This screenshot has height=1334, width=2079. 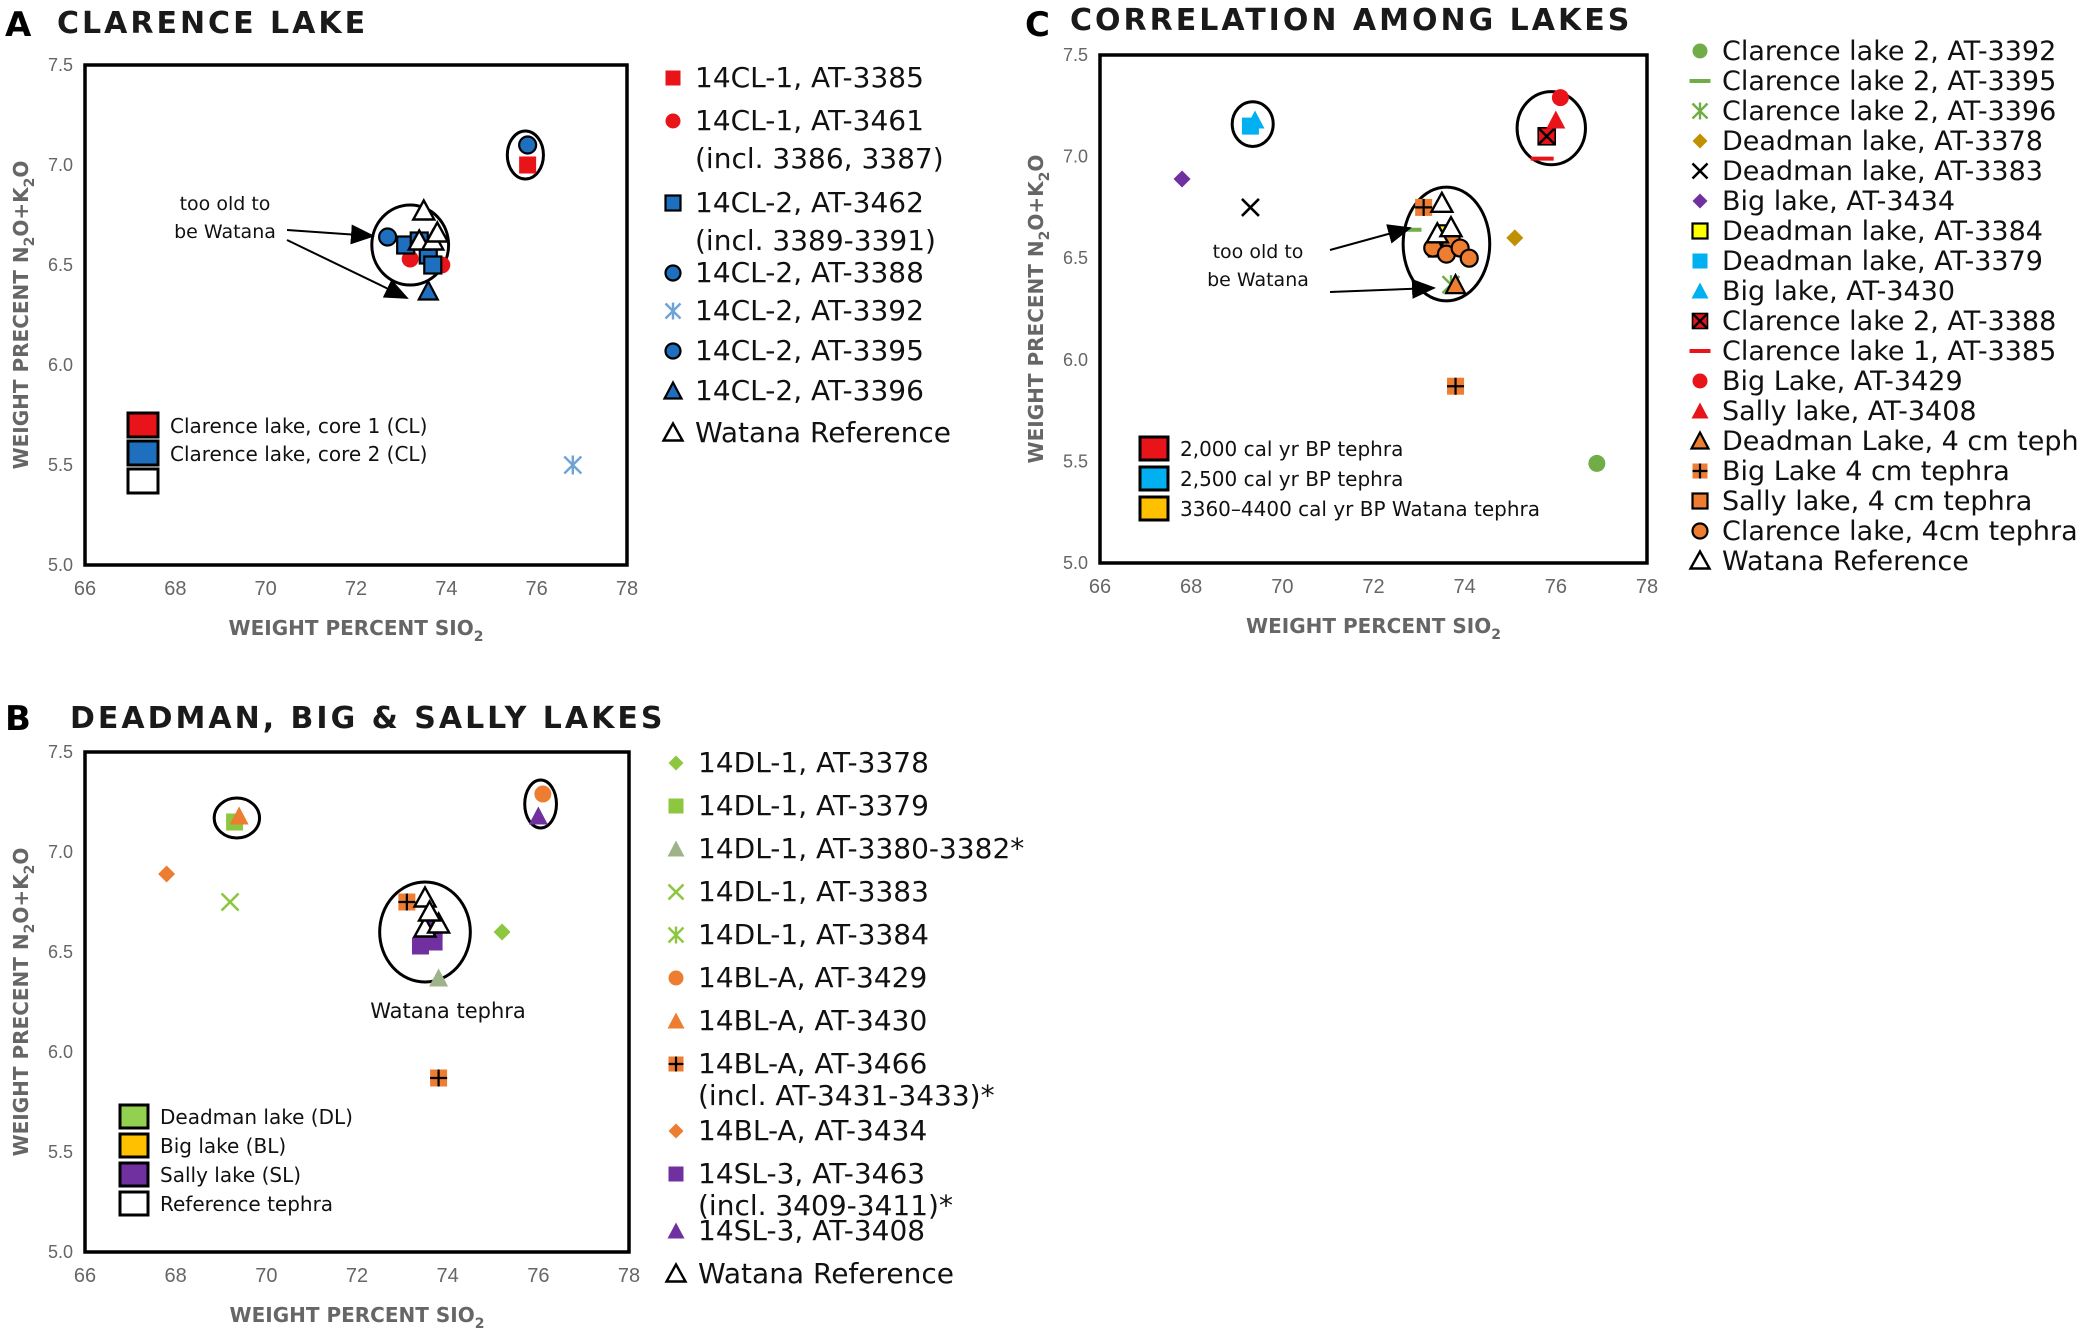 I want to click on legend-label: Big Lake, AT-3429, so click(x=1842, y=381).